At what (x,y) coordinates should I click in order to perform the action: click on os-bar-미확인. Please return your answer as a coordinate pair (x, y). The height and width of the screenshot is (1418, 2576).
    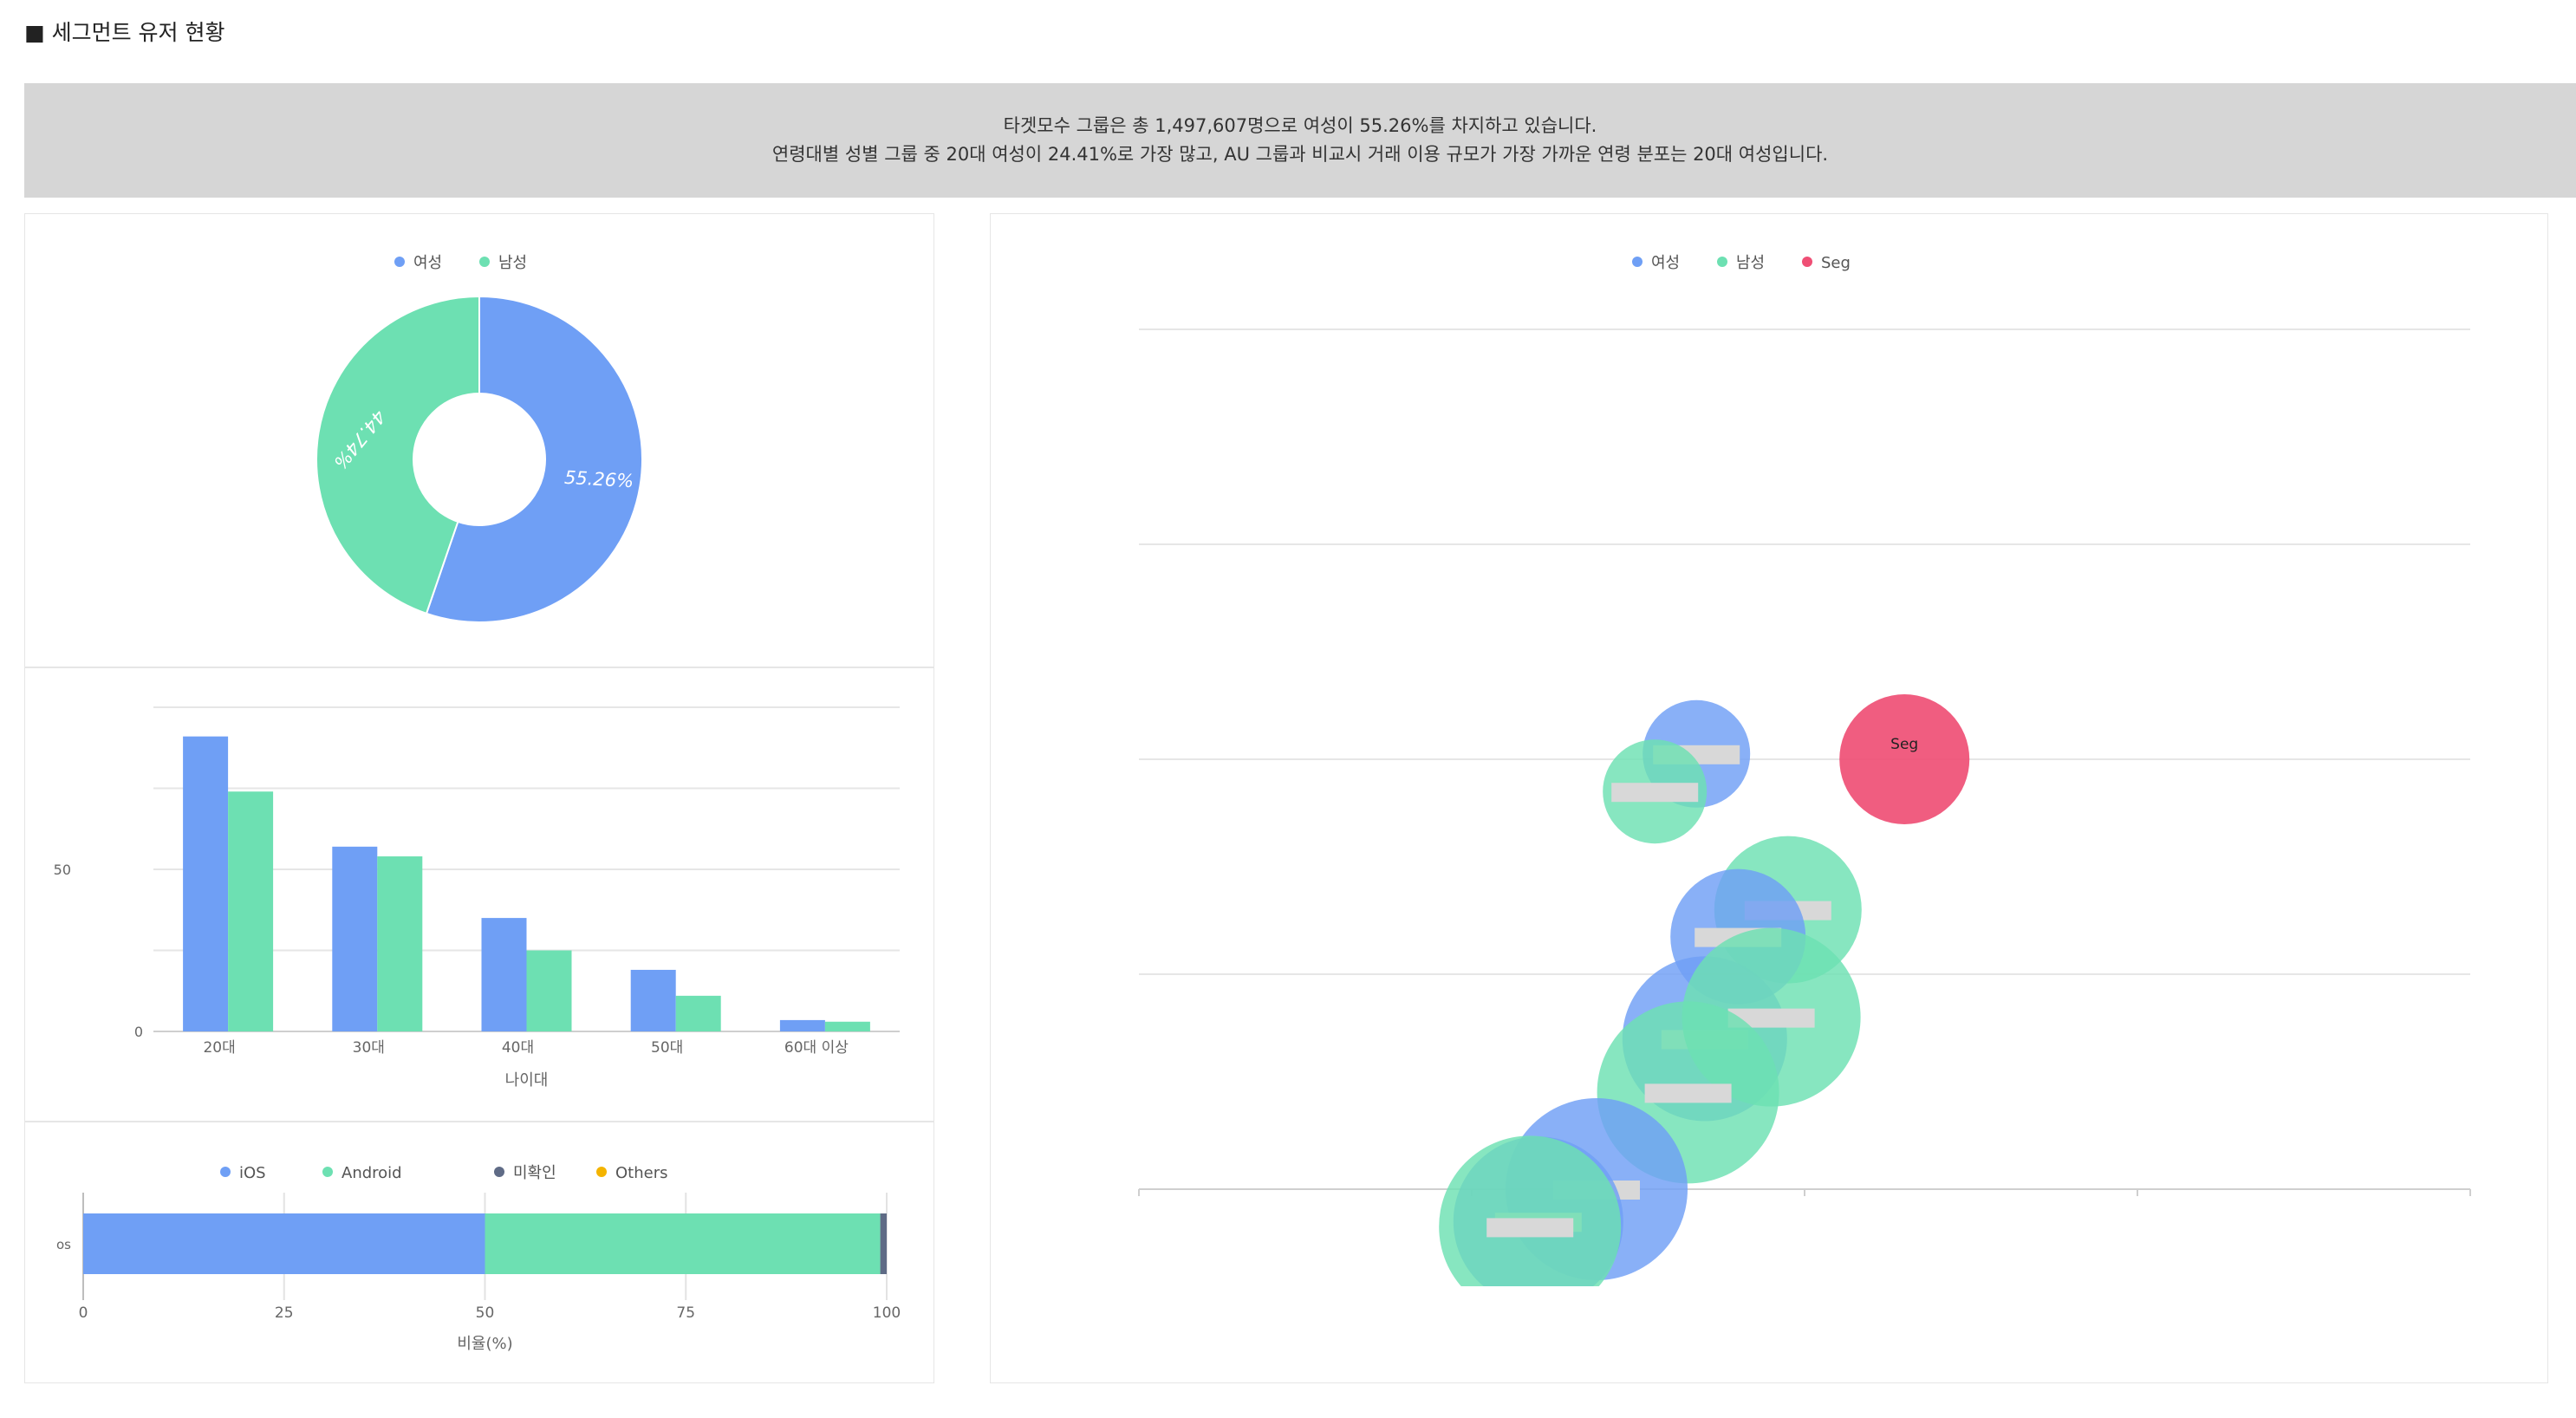
    Looking at the image, I should click on (883, 1243).